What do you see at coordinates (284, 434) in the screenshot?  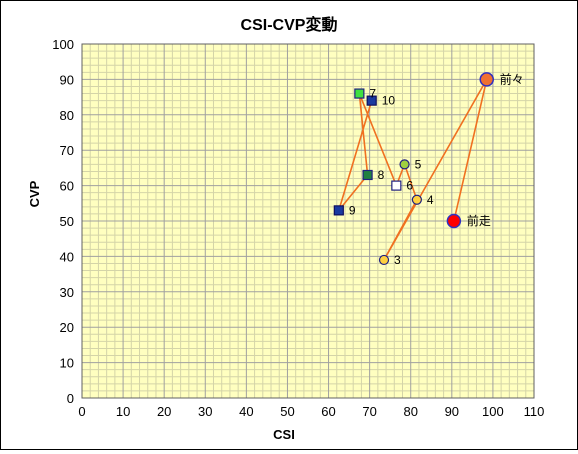 I see `x-axis-title: CSI` at bounding box center [284, 434].